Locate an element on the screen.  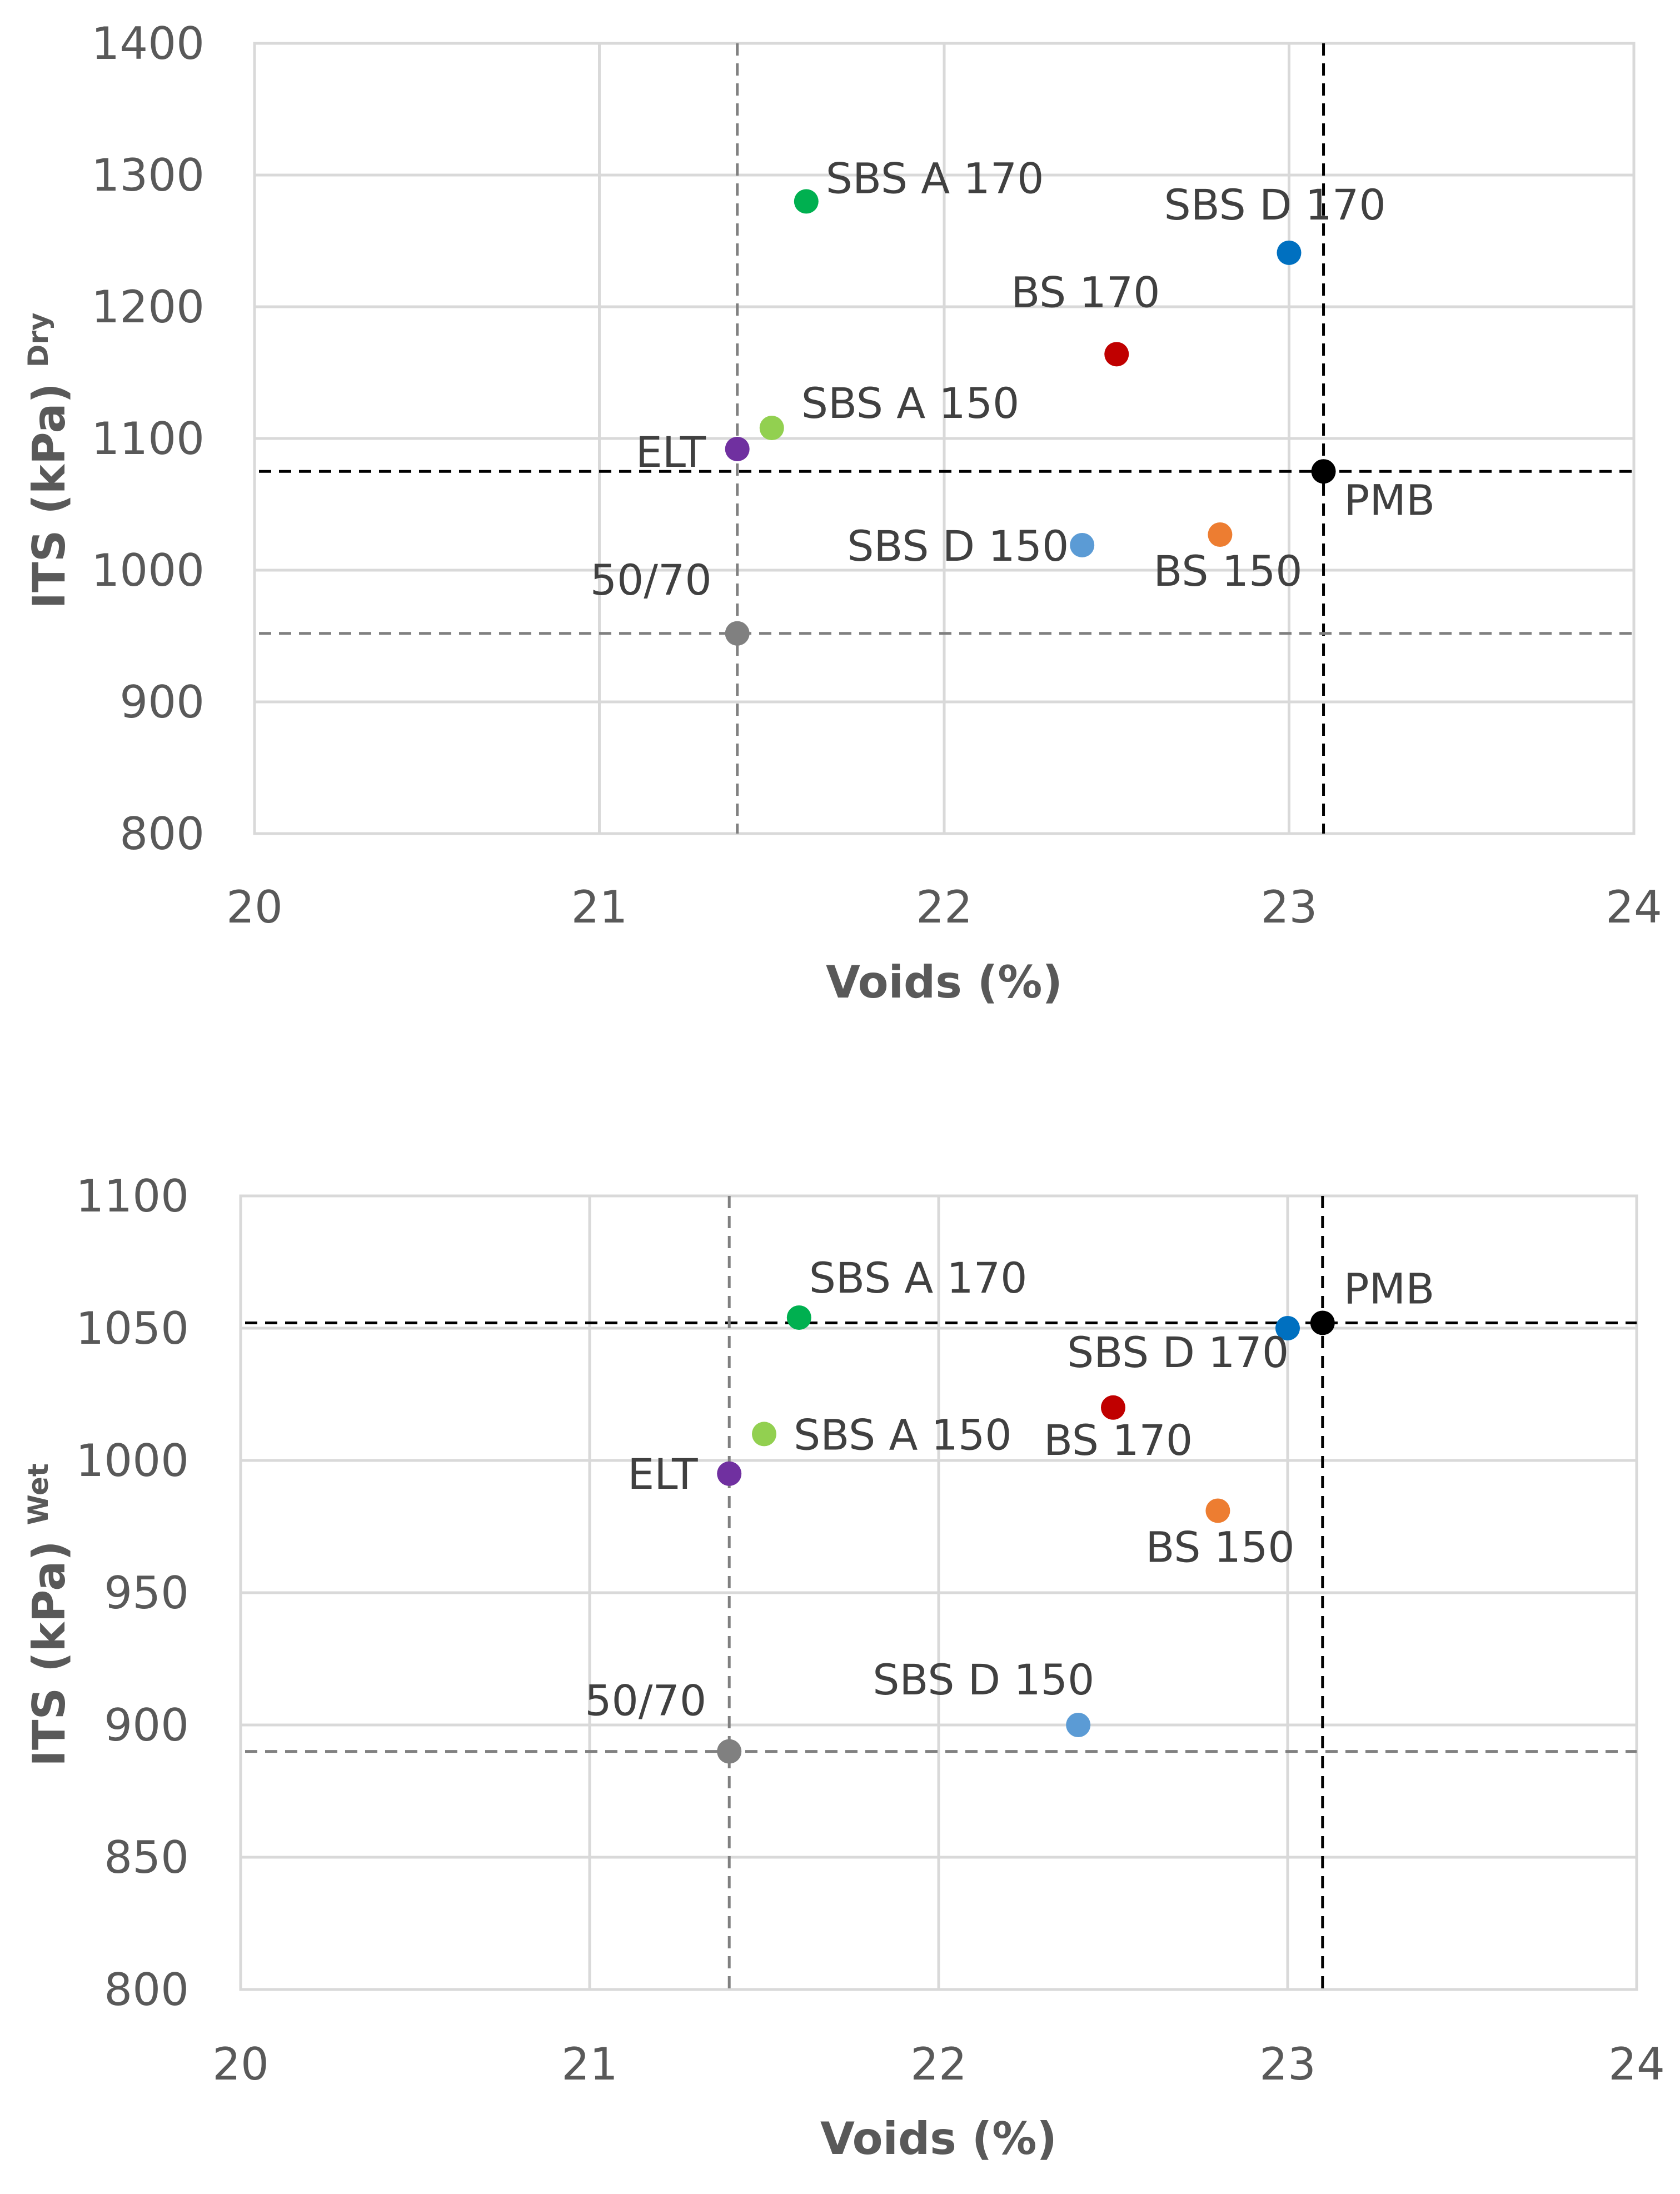
y-axis-title: ITS (kPa) Dry is located at coordinates (49, 460).